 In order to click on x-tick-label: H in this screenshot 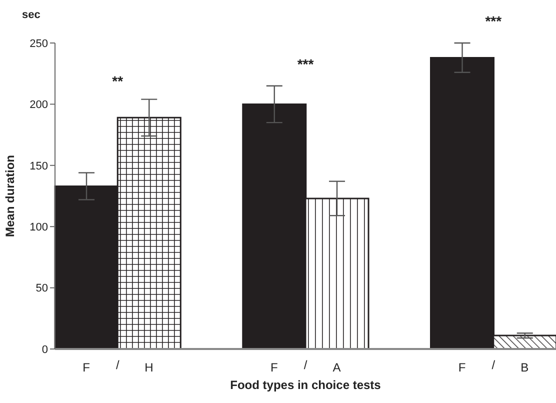, I will do `click(149, 367)`.